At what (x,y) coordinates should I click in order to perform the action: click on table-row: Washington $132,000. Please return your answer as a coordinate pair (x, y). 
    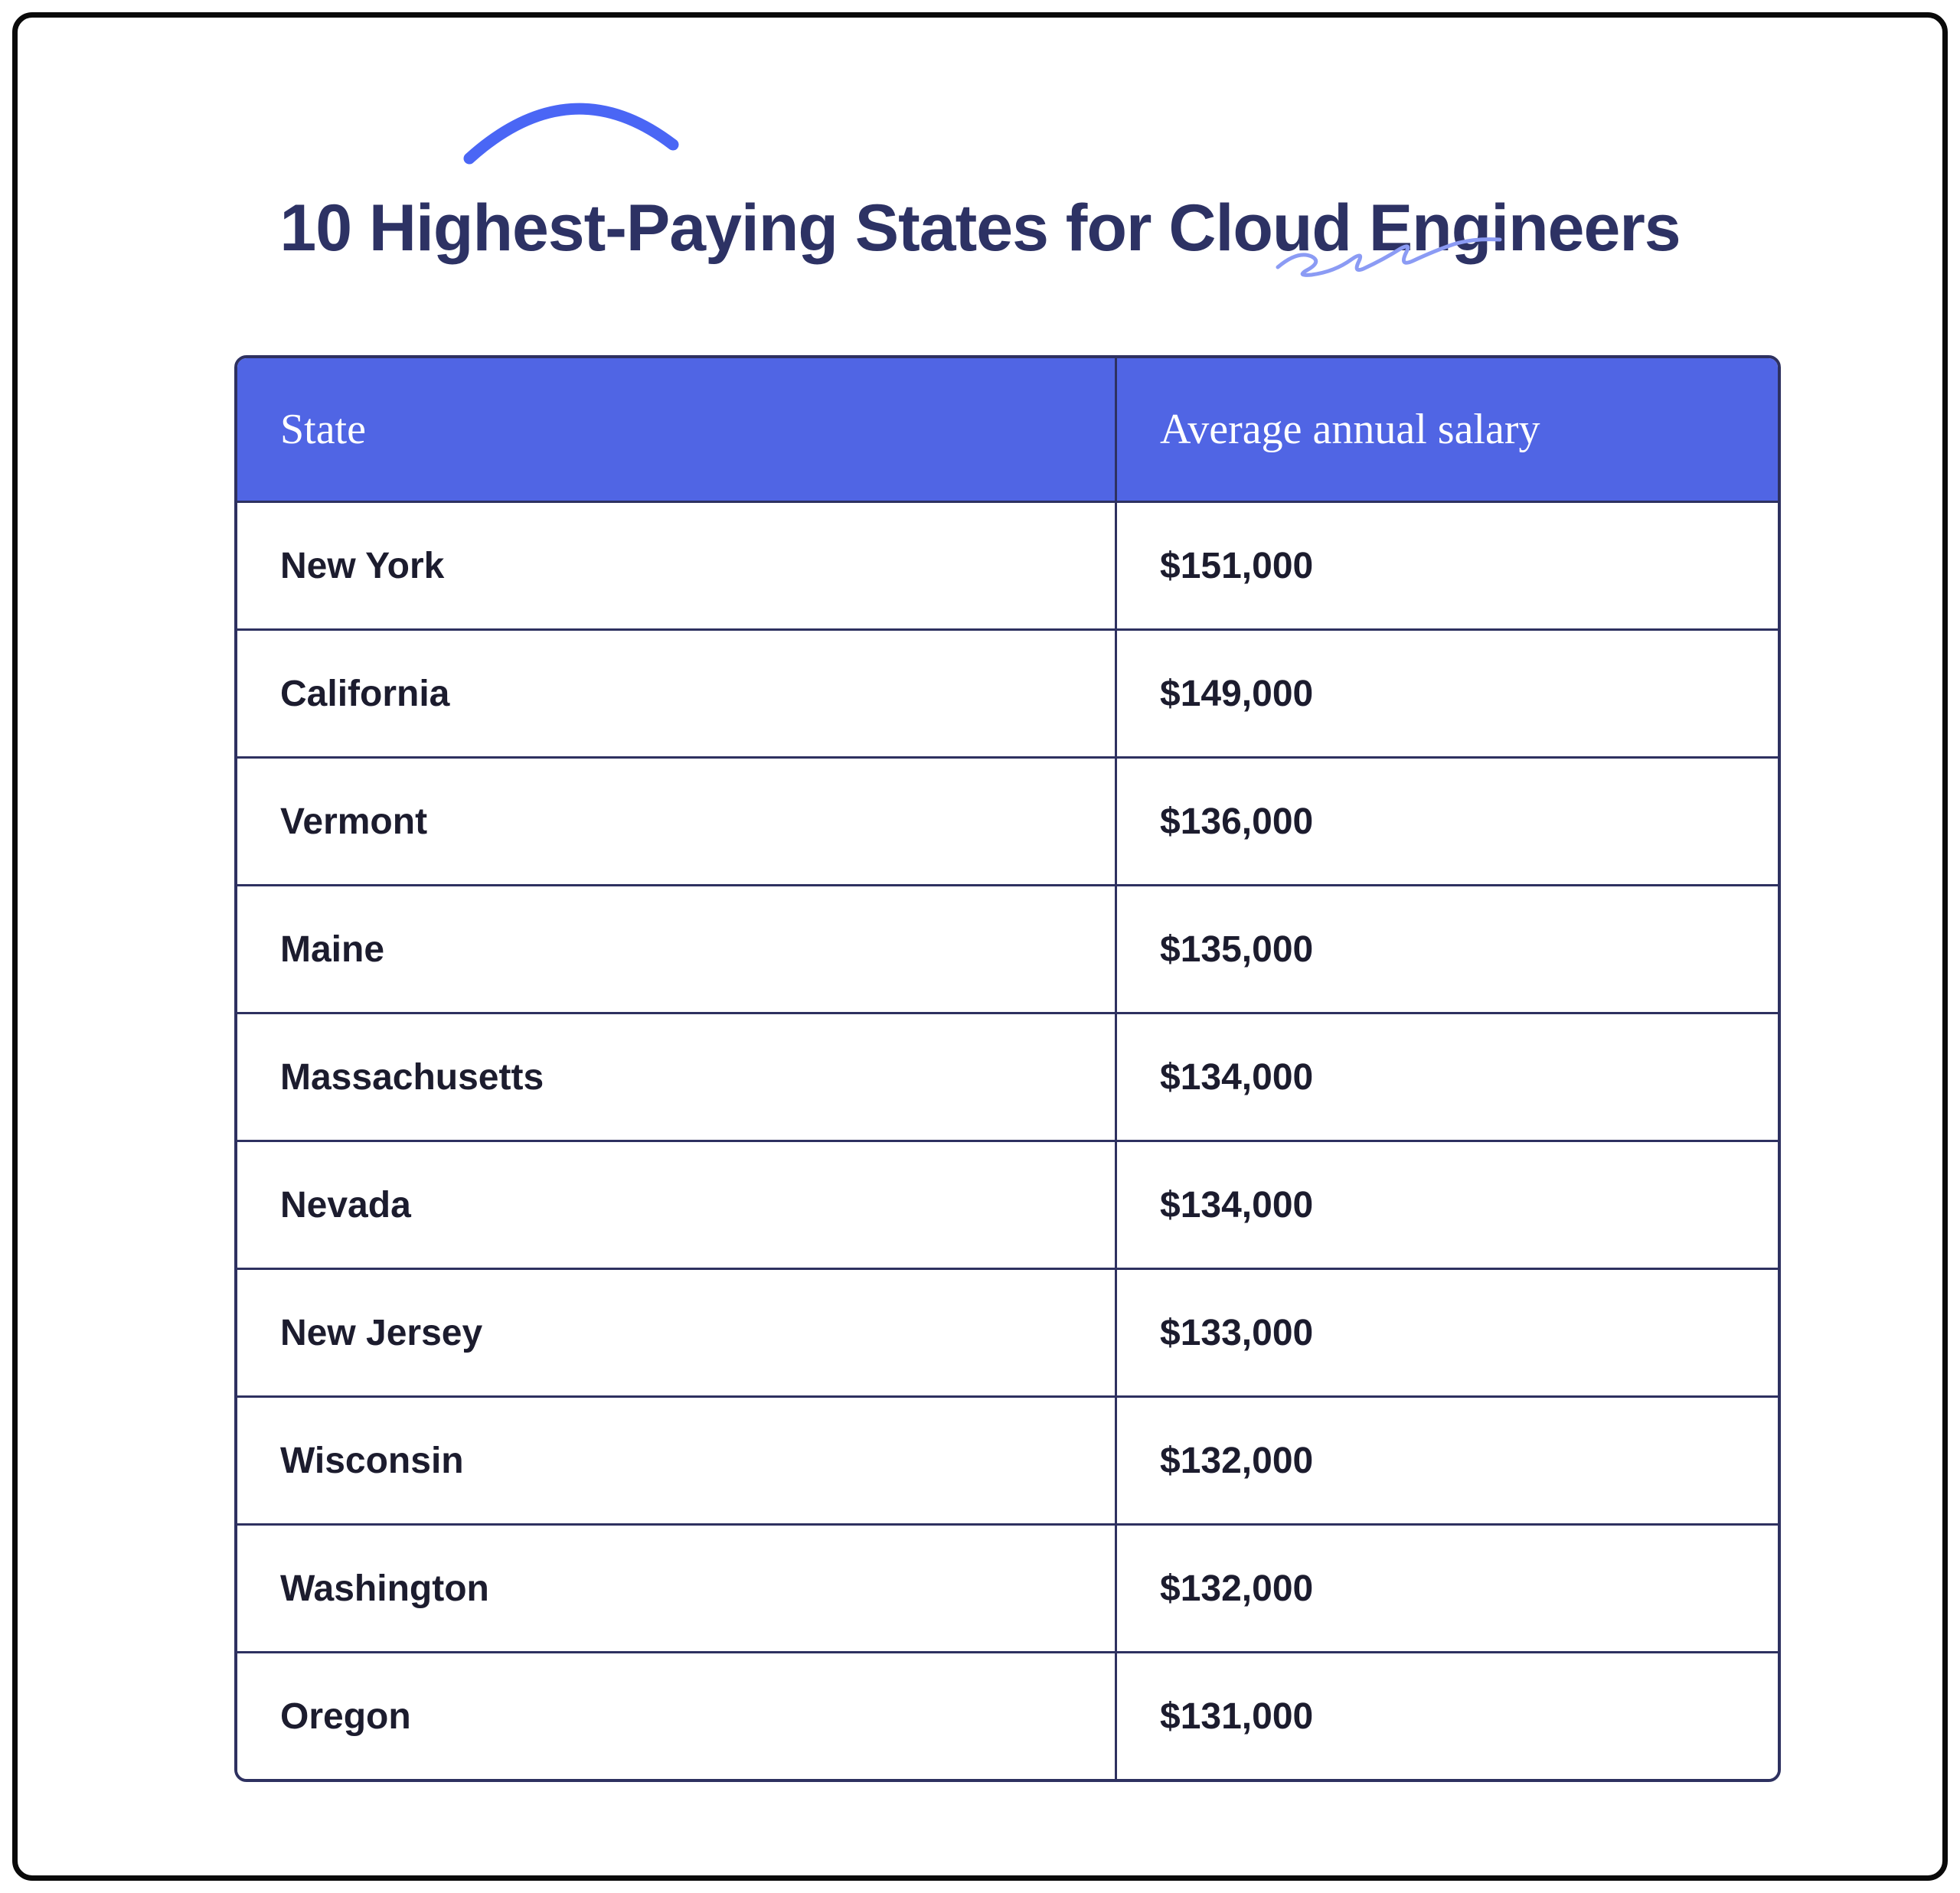
    Looking at the image, I should click on (1007, 1587).